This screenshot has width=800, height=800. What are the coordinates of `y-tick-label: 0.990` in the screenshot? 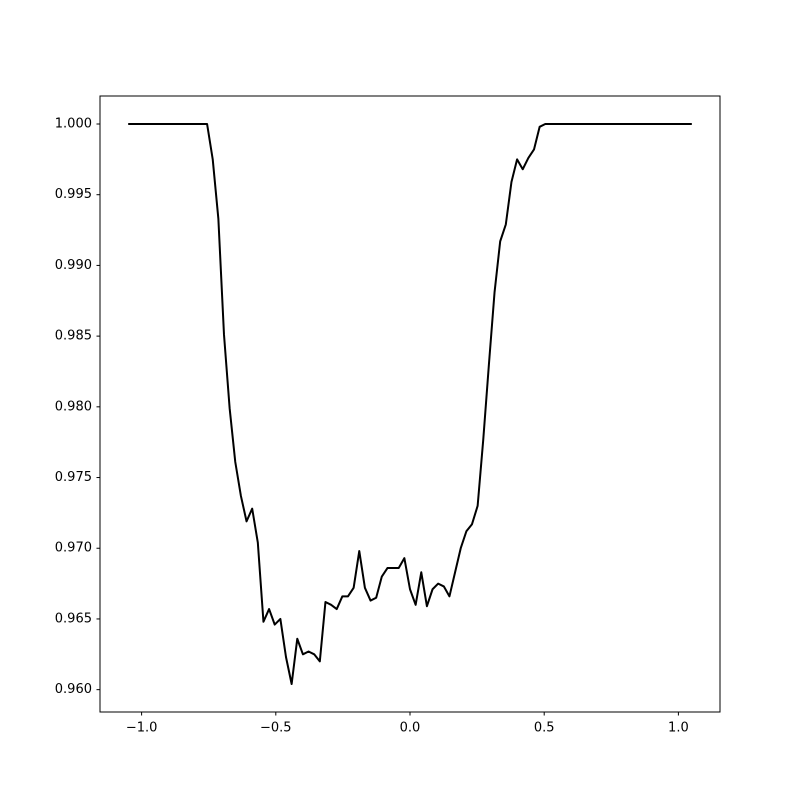 It's located at (73, 265).